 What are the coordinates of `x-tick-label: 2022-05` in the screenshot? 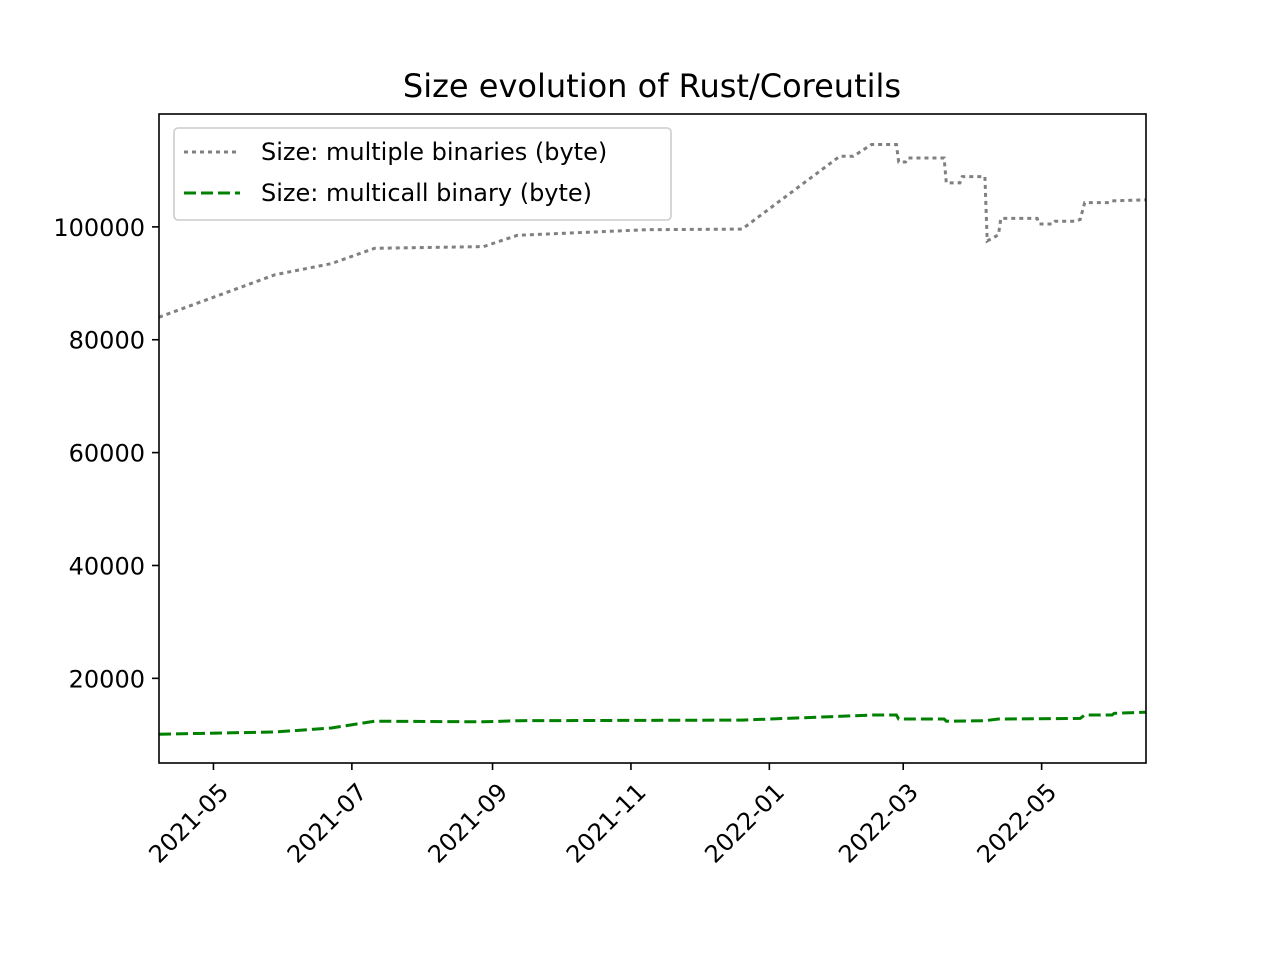 It's located at (1017, 823).